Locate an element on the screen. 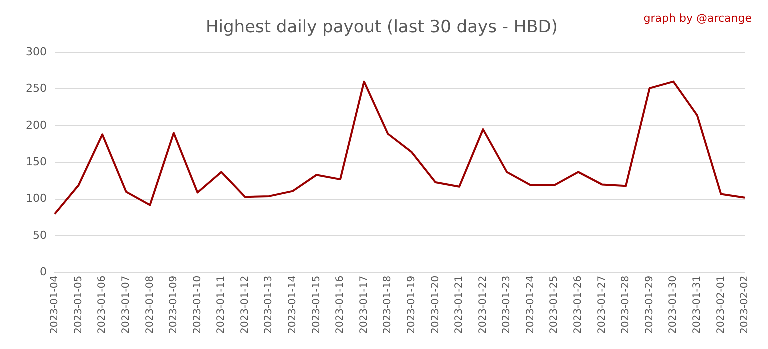  x-tick-label: 2023-01-16 is located at coordinates (340, 305).